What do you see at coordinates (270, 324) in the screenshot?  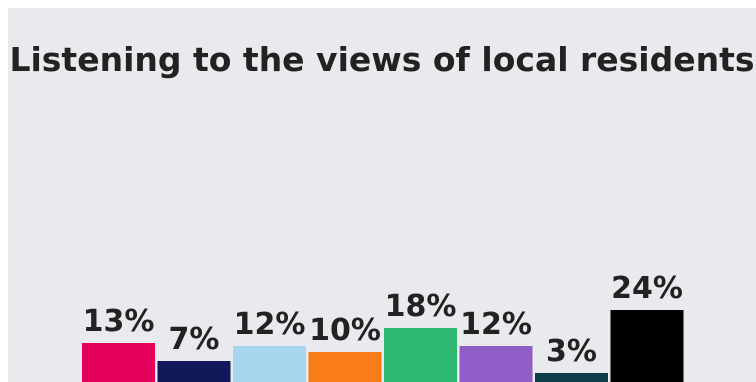 I see `value-label-3: 12%` at bounding box center [270, 324].